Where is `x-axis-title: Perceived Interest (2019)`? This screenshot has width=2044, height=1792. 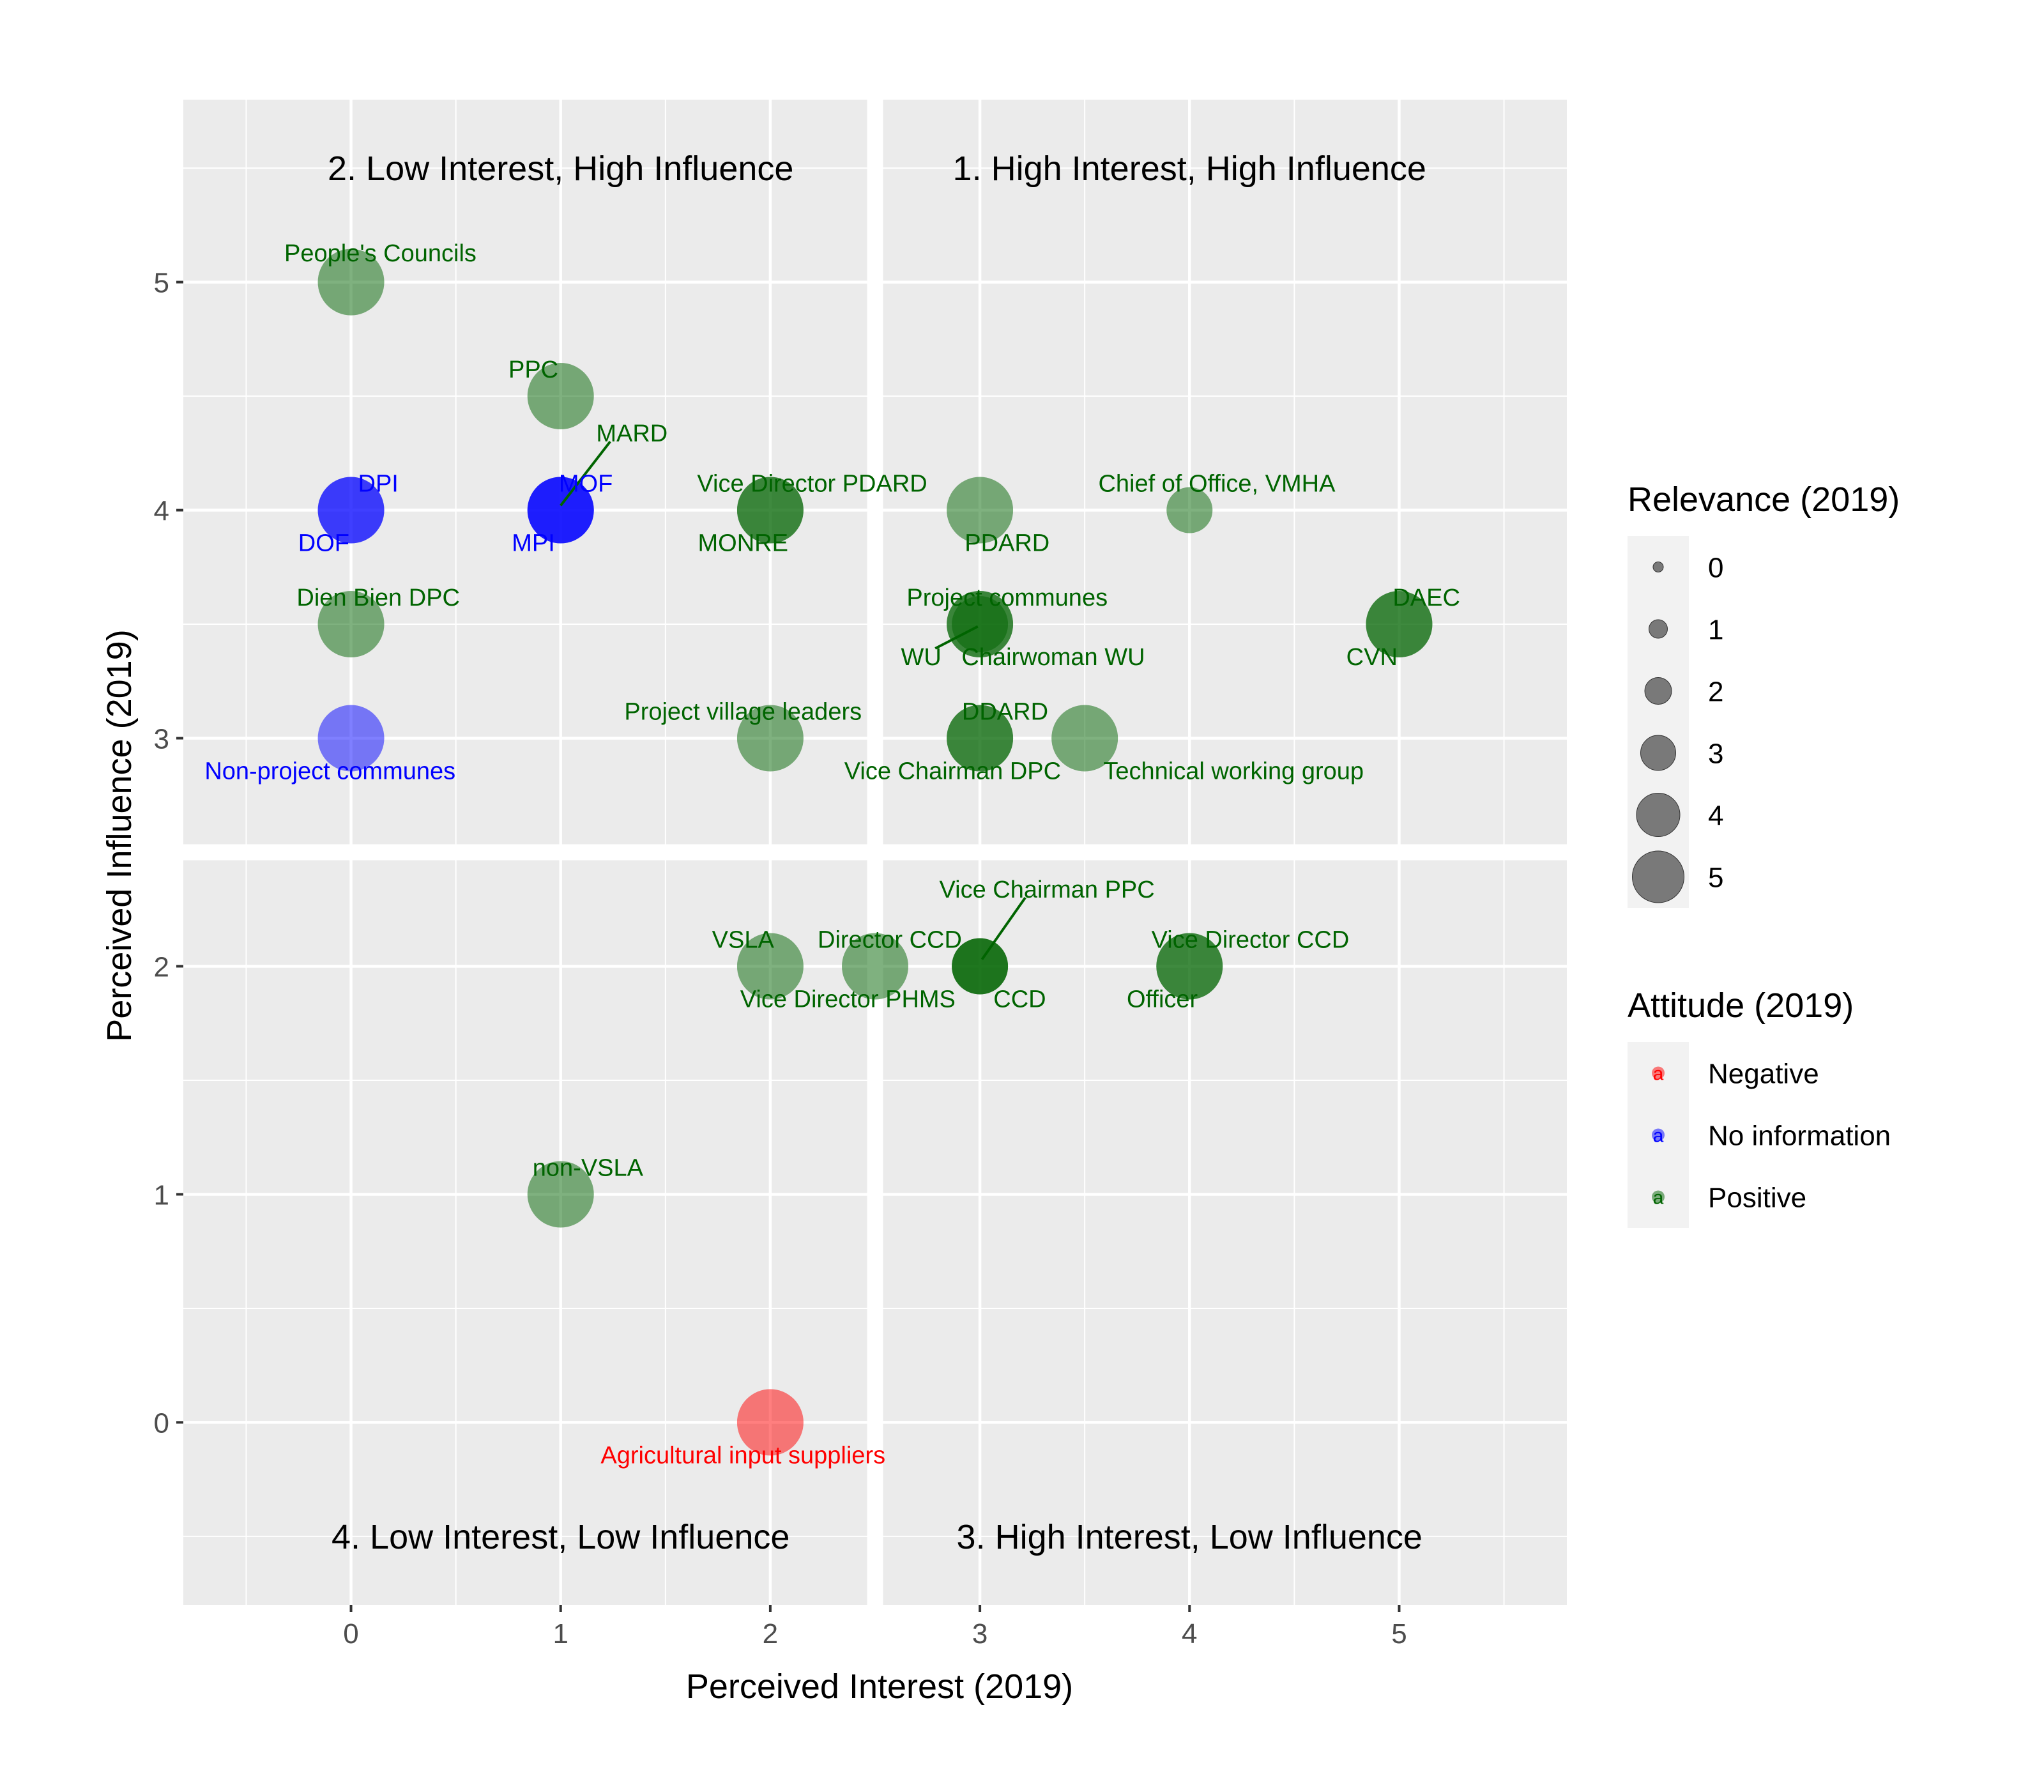 x-axis-title: Perceived Interest (2019) is located at coordinates (879, 1686).